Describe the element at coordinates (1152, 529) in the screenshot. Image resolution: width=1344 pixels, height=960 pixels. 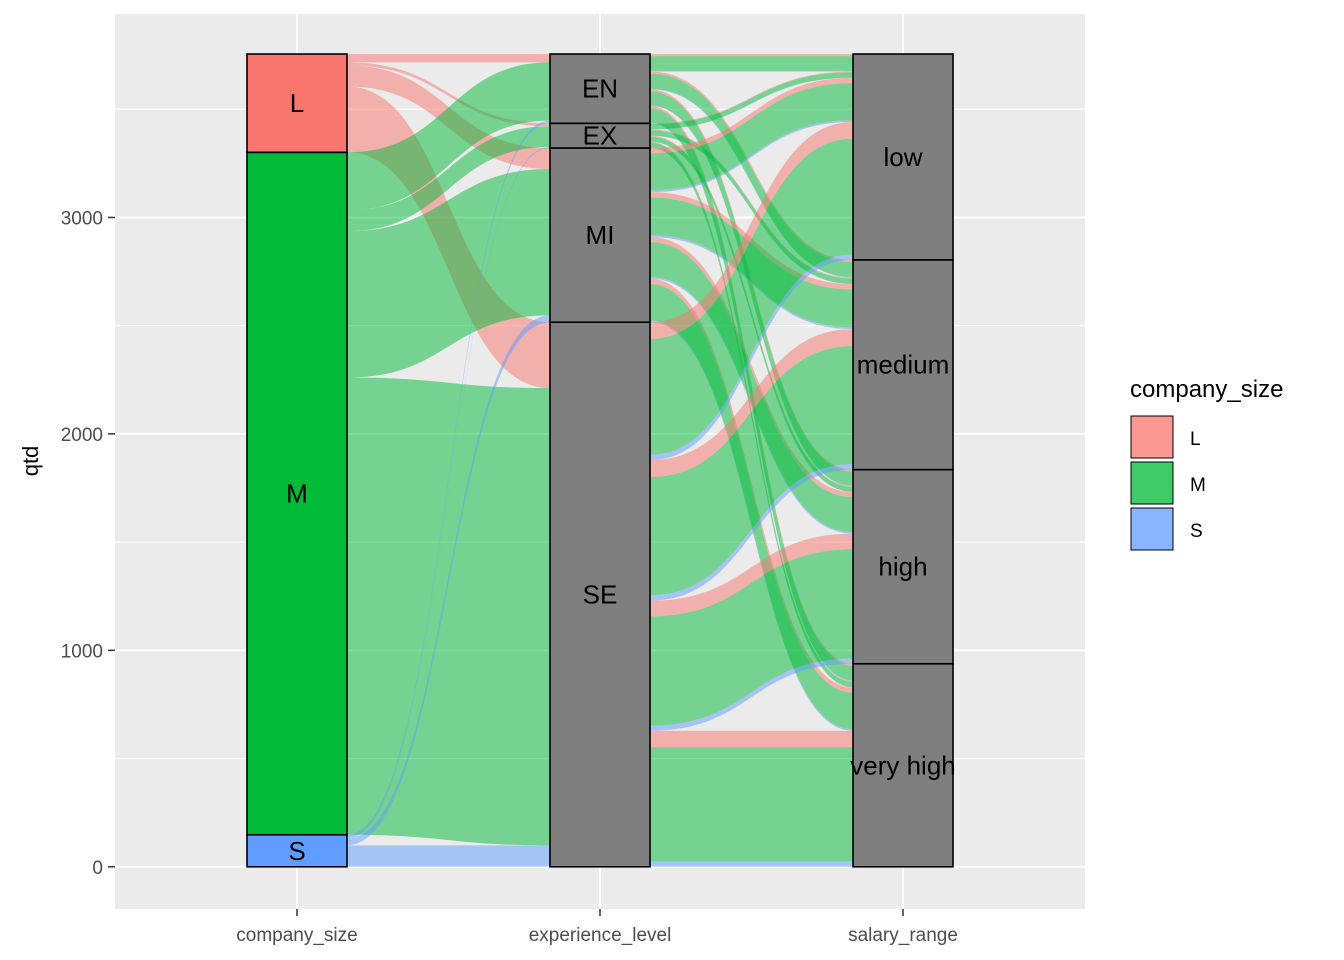
I see `legend-key-s` at that location.